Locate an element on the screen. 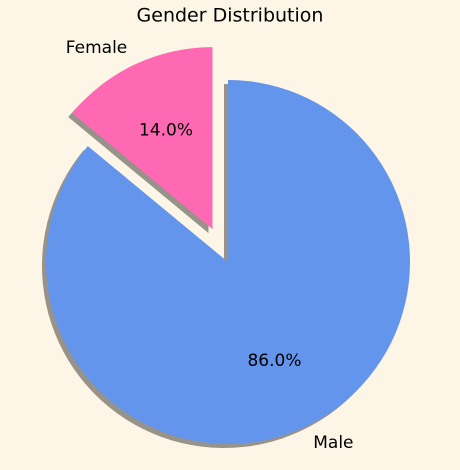  value-label: 14.0% is located at coordinates (166, 130).